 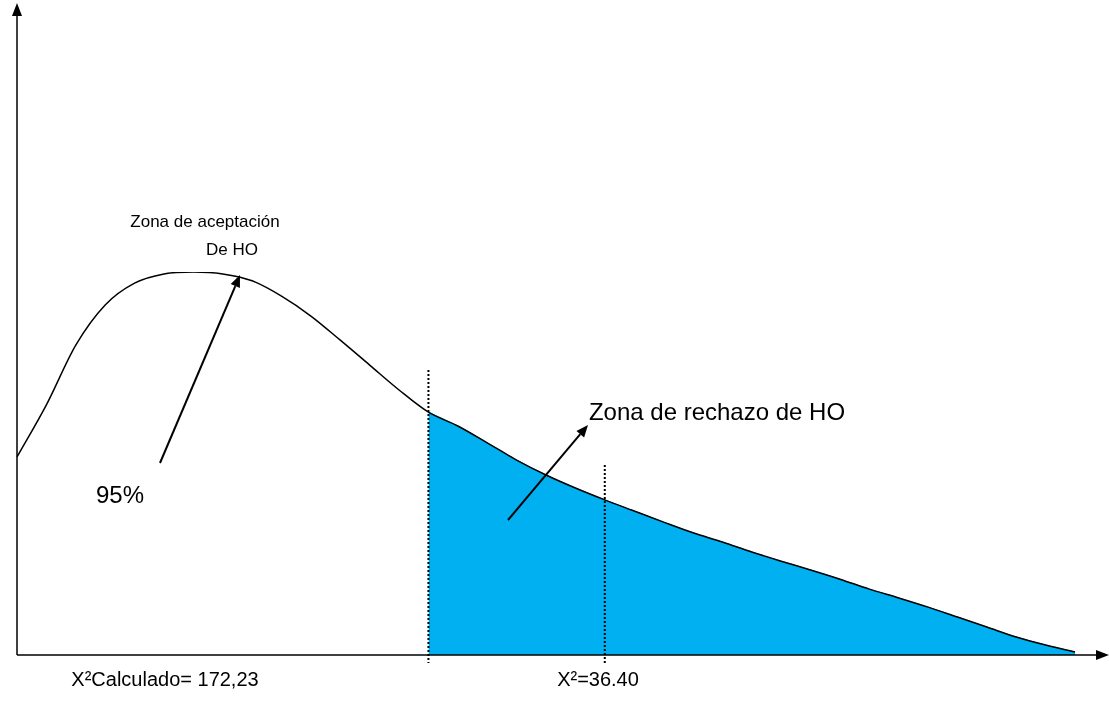 What do you see at coordinates (232, 250) in the screenshot?
I see `text: De HO` at bounding box center [232, 250].